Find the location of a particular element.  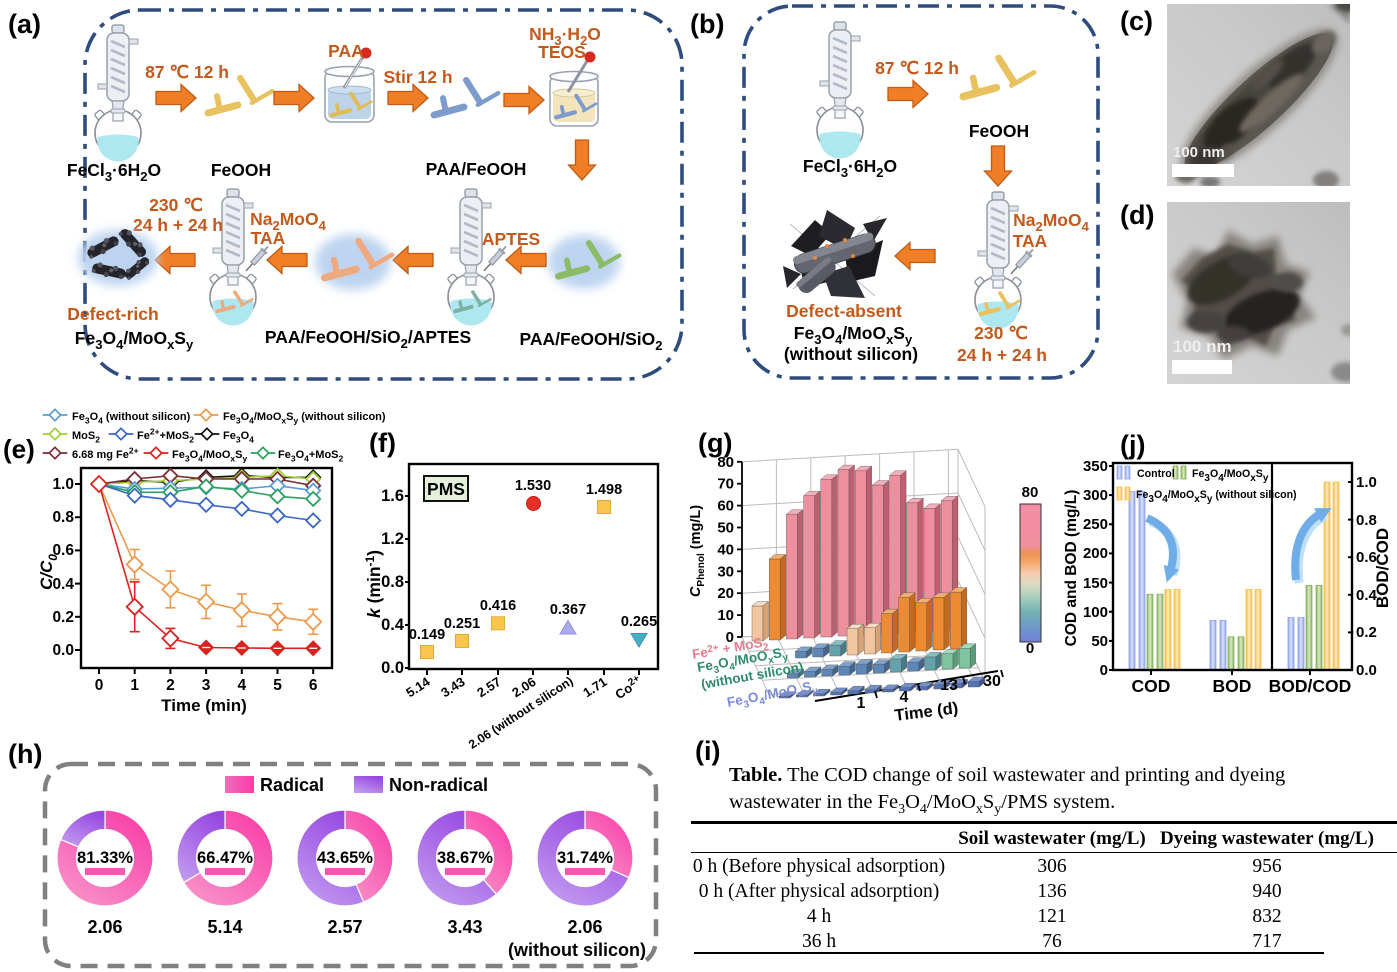

svg-text: (c) is located at coordinates (1136, 21).